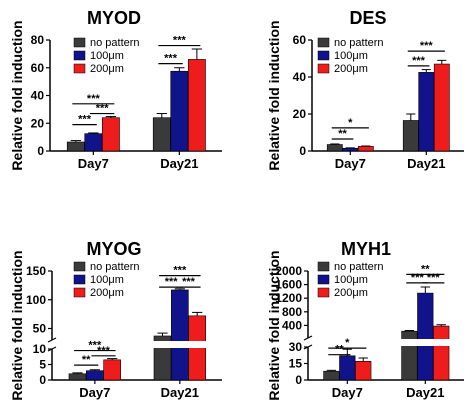 This screenshot has width=474, height=413. I want to click on y-tick-label: 2000, so click(288, 271).